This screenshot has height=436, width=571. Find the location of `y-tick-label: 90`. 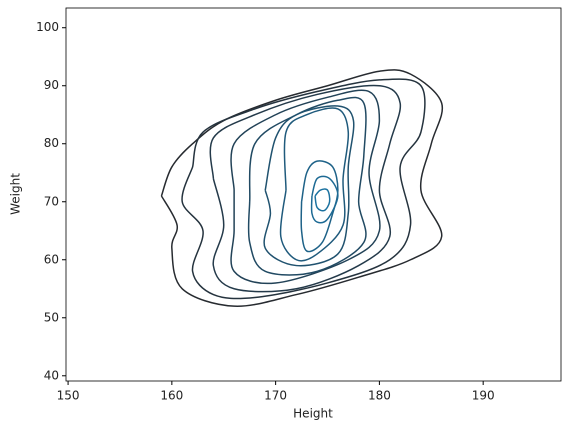

y-tick-label: 90 is located at coordinates (51, 85).